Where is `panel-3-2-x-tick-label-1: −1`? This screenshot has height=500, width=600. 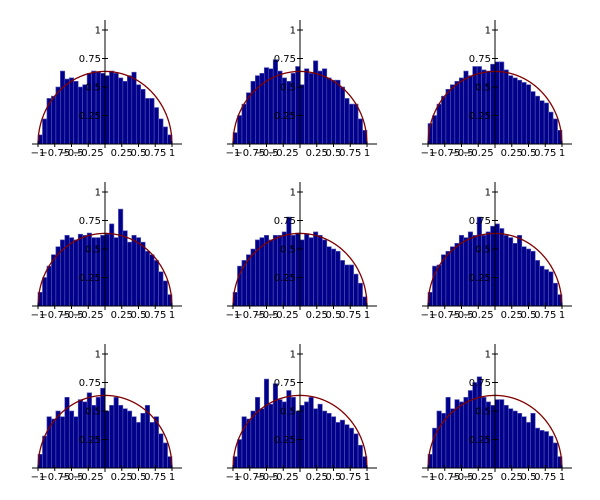
panel-3-2-x-tick-label-1: −1 is located at coordinates (233, 477).